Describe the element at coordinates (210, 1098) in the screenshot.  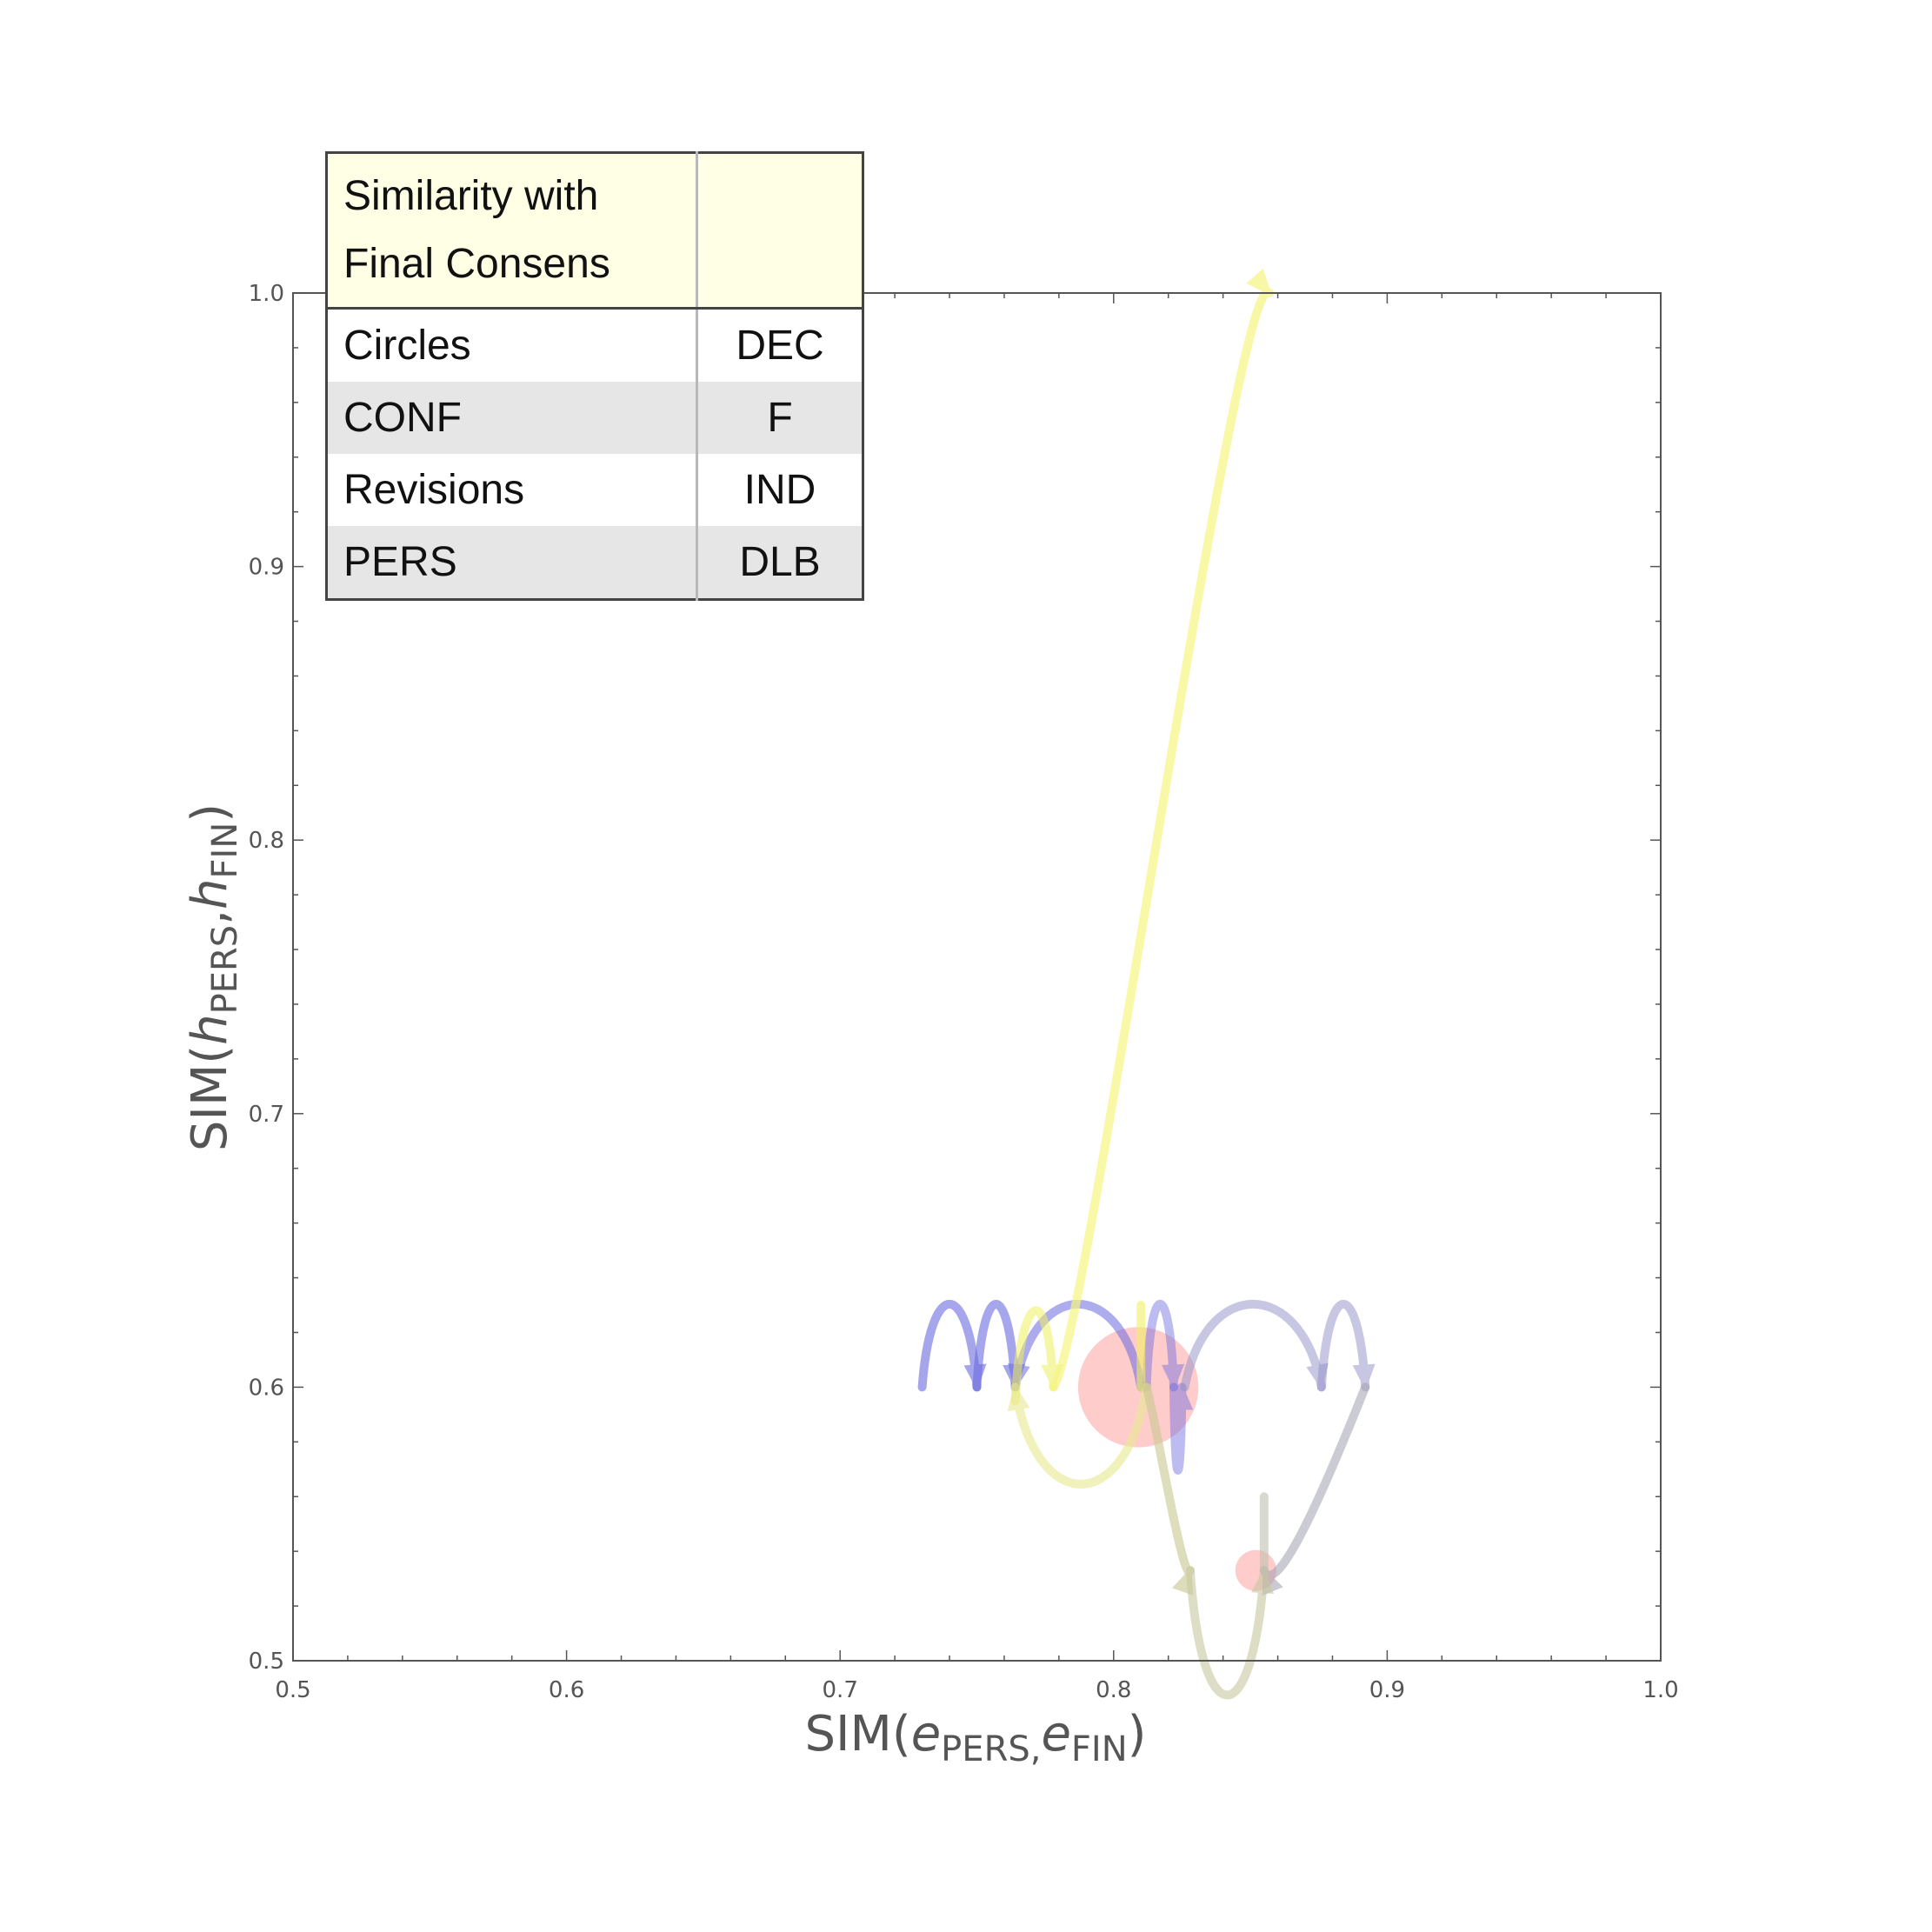
I see `y-axis-label-prefix: SIM(` at that location.